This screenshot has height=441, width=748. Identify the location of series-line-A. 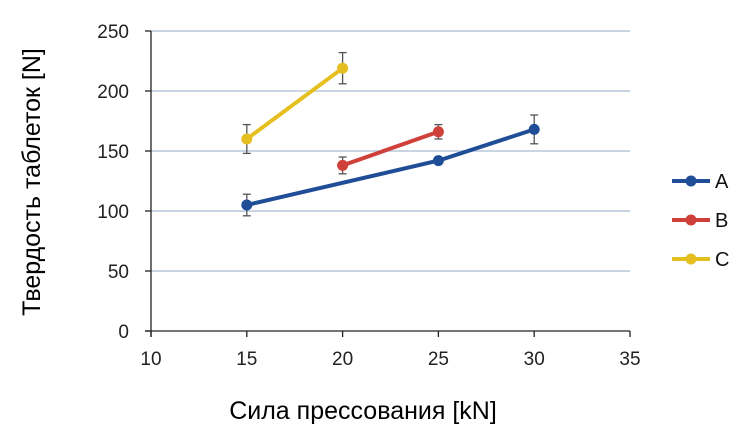
(390, 167).